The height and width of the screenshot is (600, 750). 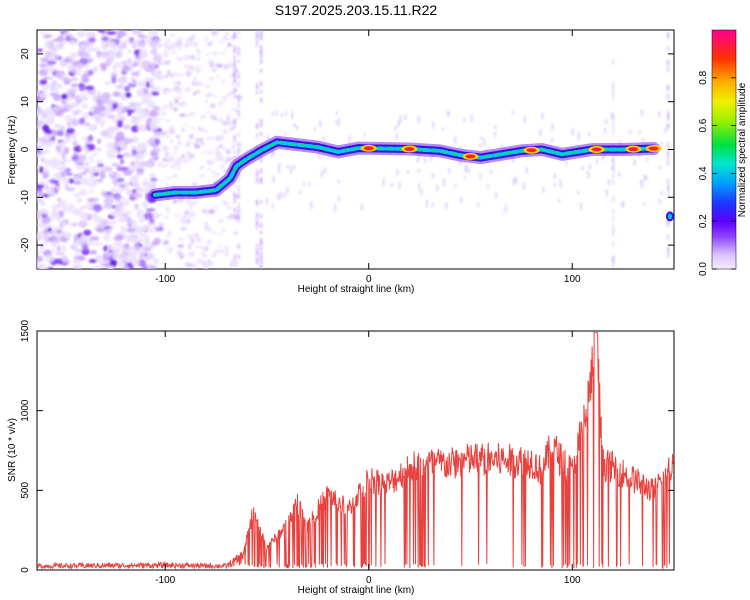 What do you see at coordinates (703, 269) in the screenshot?
I see `colorbar-tick-label: 0.0` at bounding box center [703, 269].